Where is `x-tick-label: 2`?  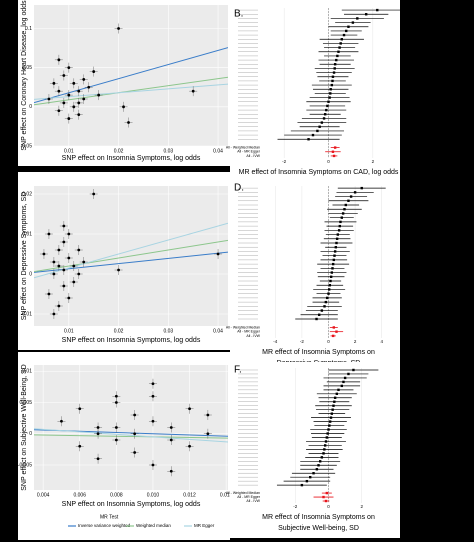 x-tick-label: 2 is located at coordinates (373, 161).